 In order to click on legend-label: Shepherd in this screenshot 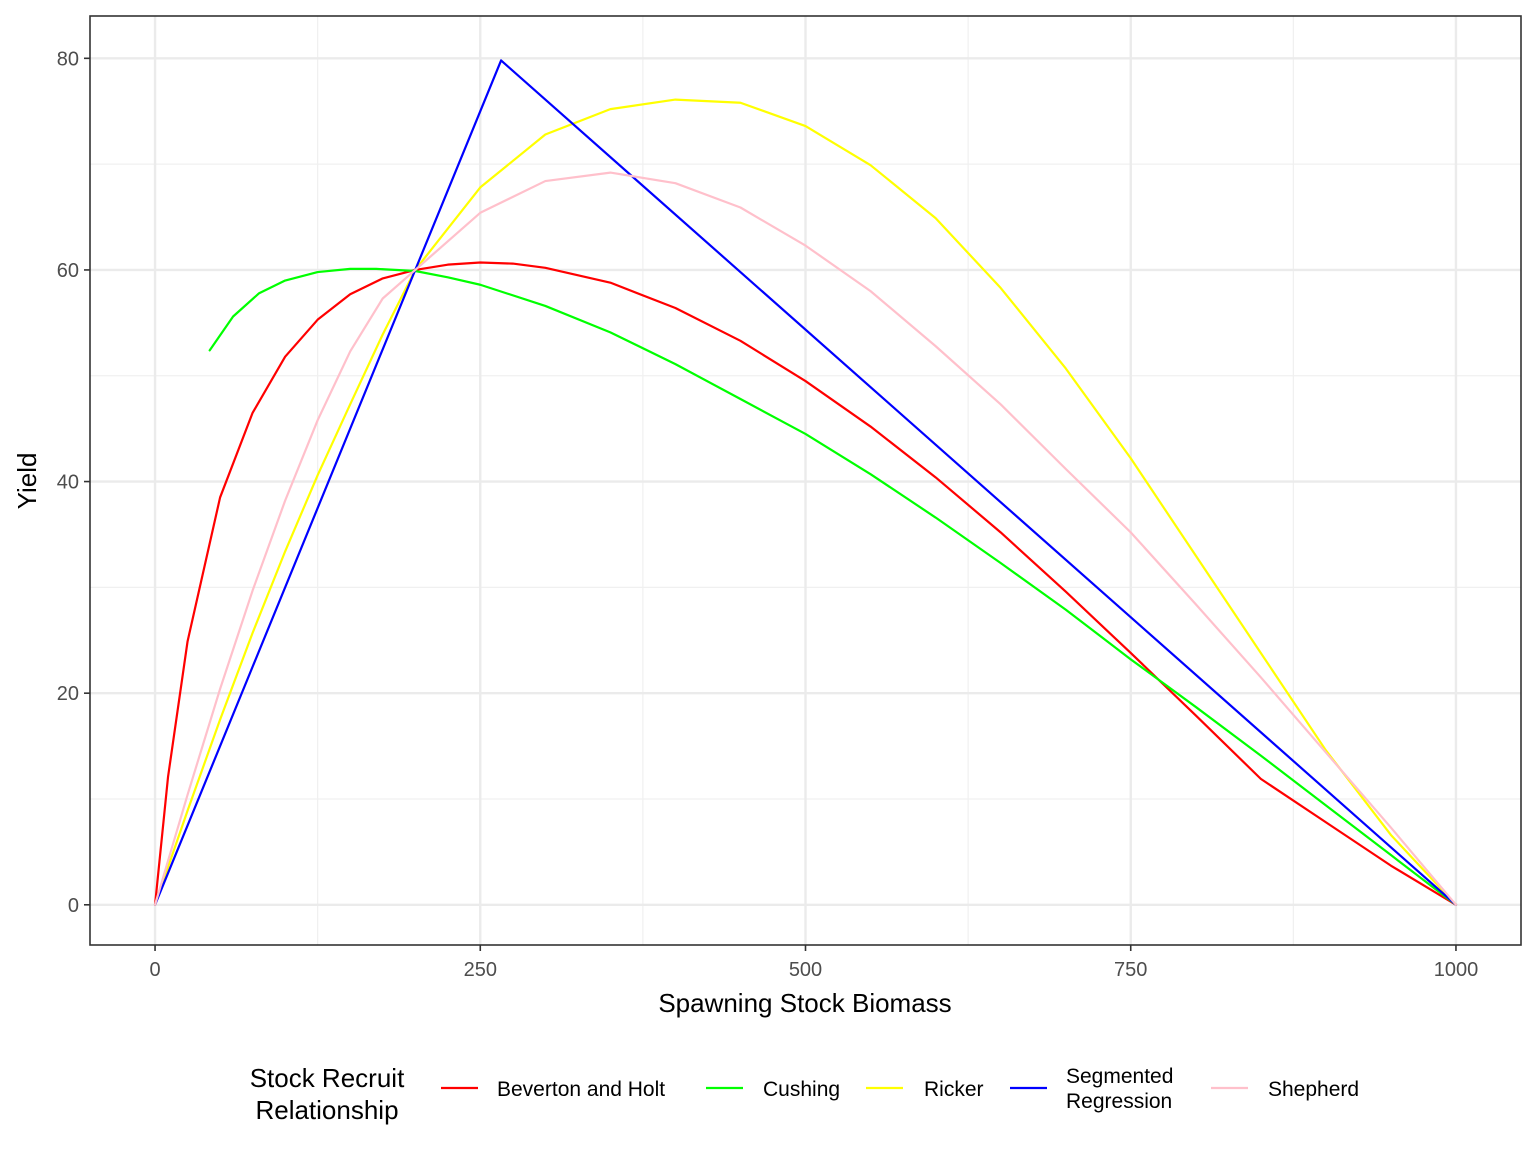, I will do `click(1313, 1089)`.